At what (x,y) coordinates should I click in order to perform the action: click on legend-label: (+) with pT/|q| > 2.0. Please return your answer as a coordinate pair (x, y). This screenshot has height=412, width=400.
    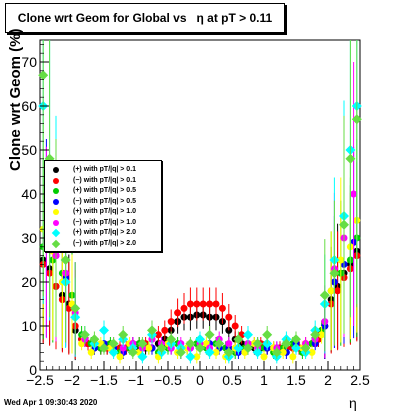
    Looking at the image, I should click on (105, 232).